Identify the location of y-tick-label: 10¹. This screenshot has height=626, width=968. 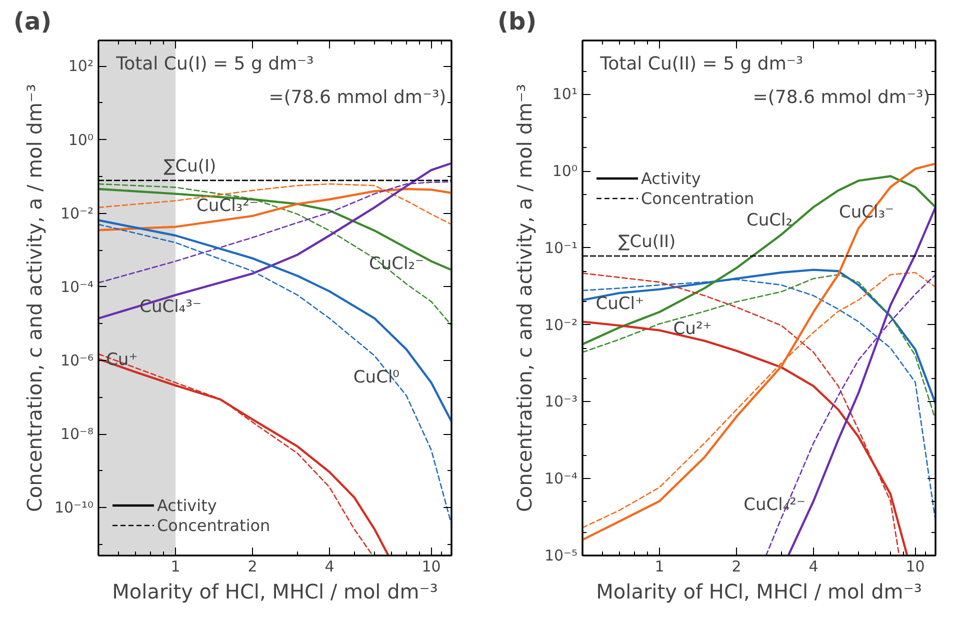
(565, 94).